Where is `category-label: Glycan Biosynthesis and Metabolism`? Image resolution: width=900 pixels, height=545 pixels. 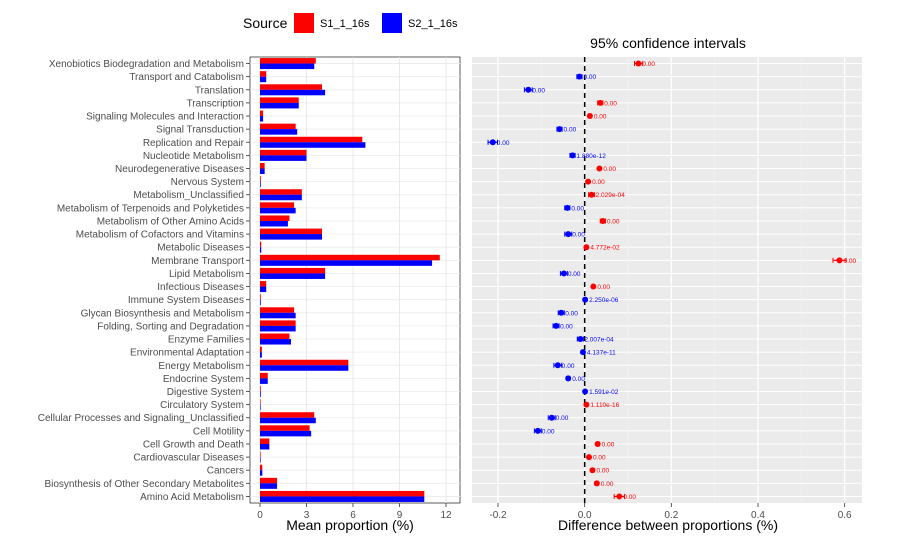
category-label: Glycan Biosynthesis and Metabolism is located at coordinates (162, 313).